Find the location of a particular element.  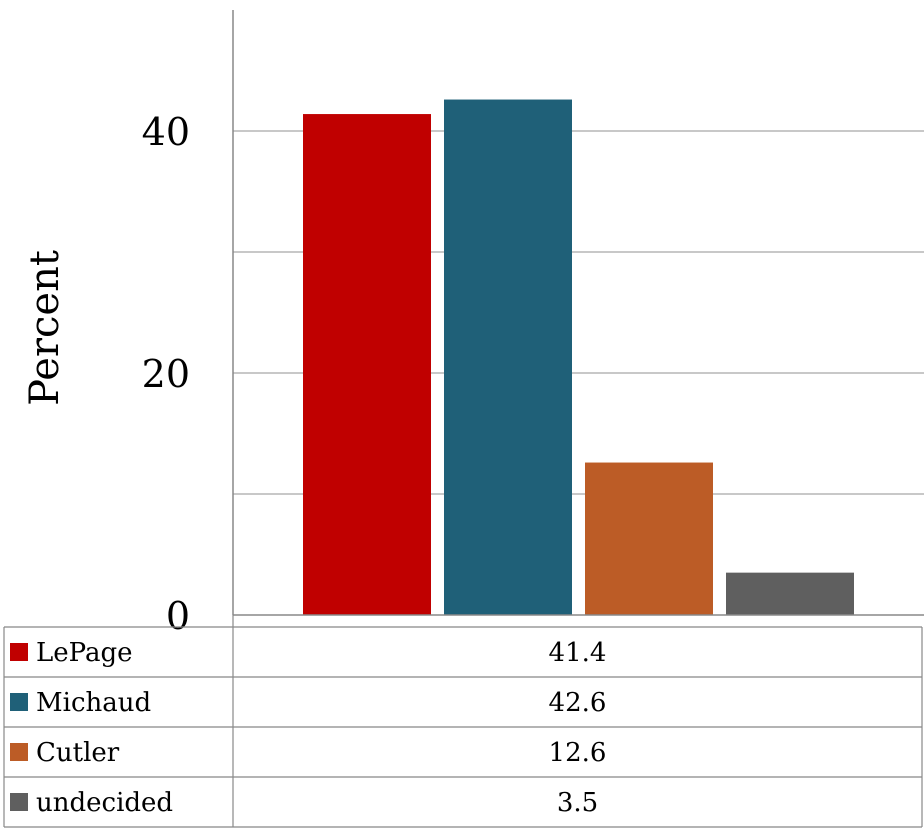

y-tick-label: 20 is located at coordinates (166, 374).